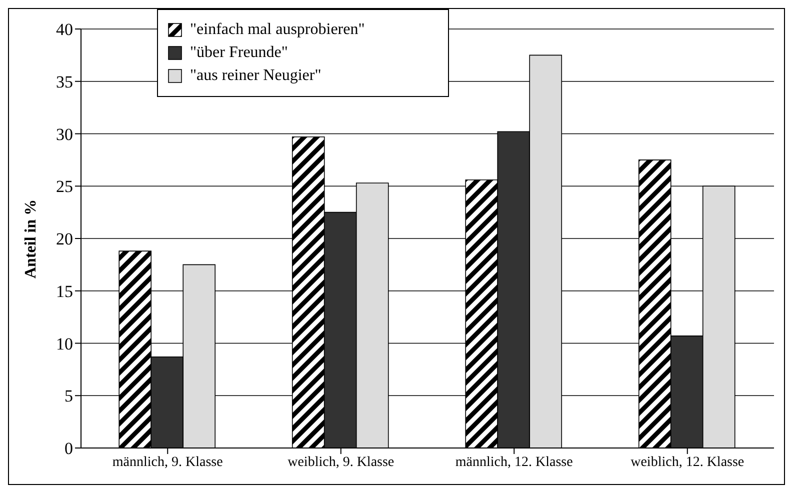  What do you see at coordinates (64, 186) in the screenshot?
I see `y-tick-label: 25` at bounding box center [64, 186].